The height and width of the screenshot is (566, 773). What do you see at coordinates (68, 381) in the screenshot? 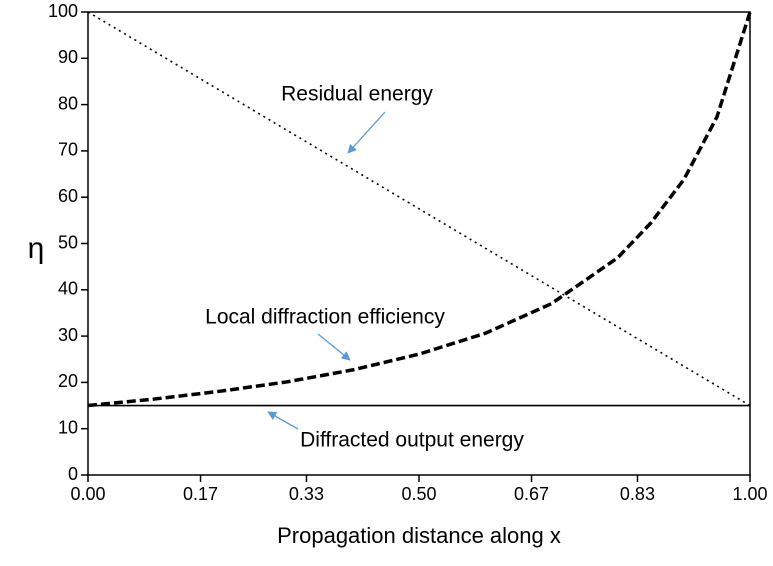
I see `y-tick-label: 20` at bounding box center [68, 381].